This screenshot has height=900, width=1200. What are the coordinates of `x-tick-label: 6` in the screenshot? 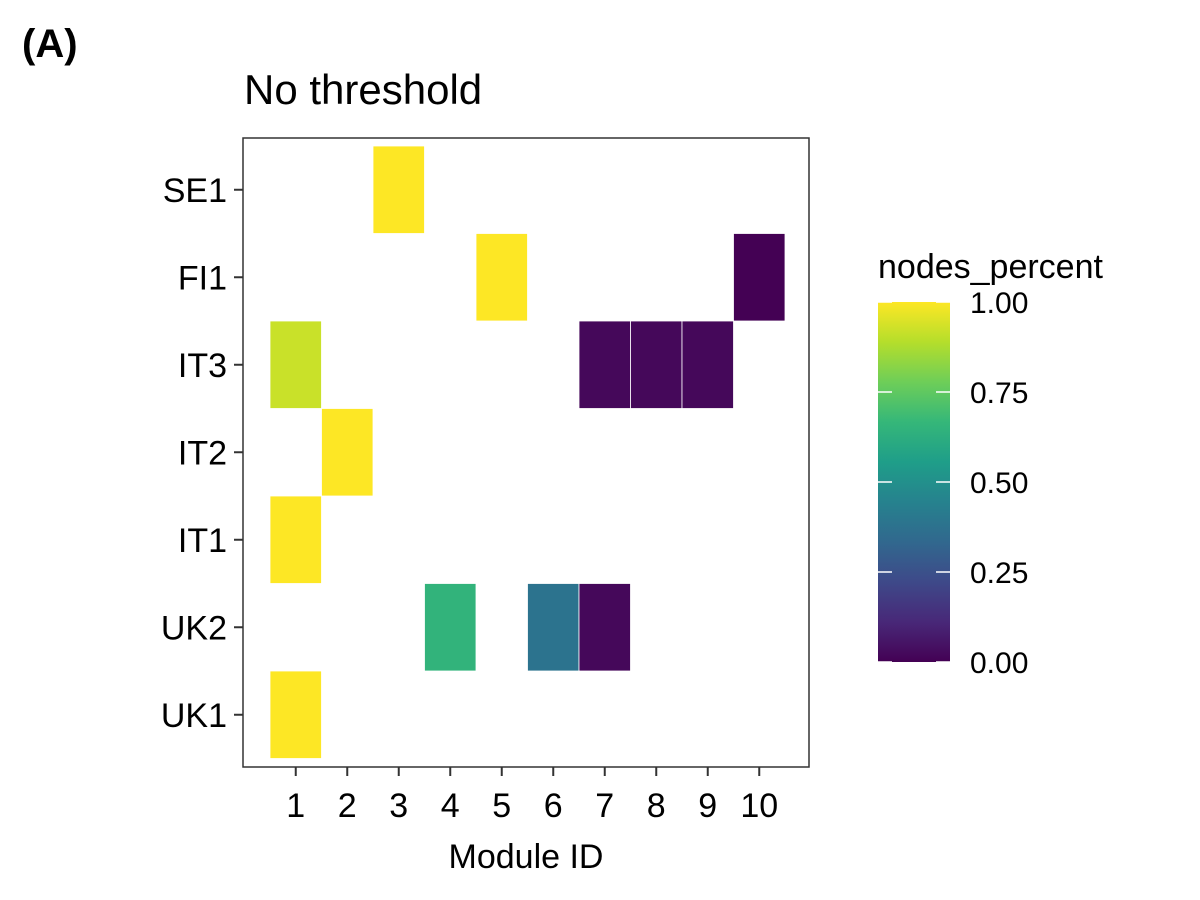 It's located at (553, 806).